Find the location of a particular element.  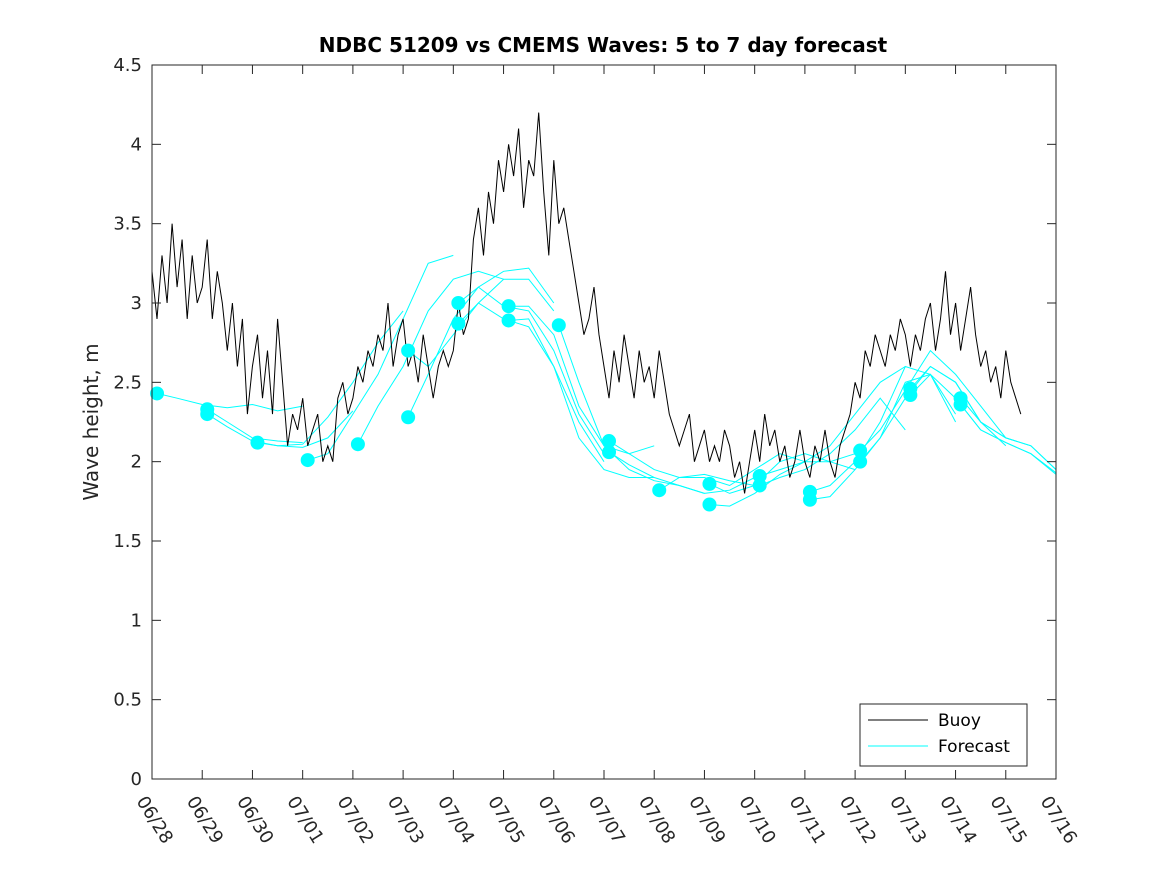

legend: Buoy Forecast is located at coordinates (943, 735).